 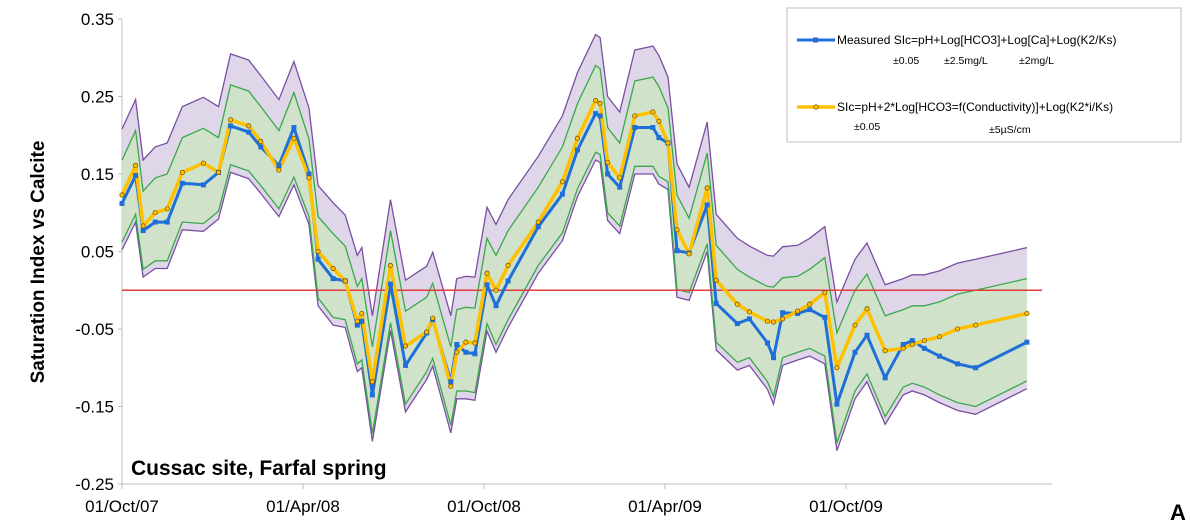 I want to click on y-tick-label: 0.05, so click(x=97, y=252).